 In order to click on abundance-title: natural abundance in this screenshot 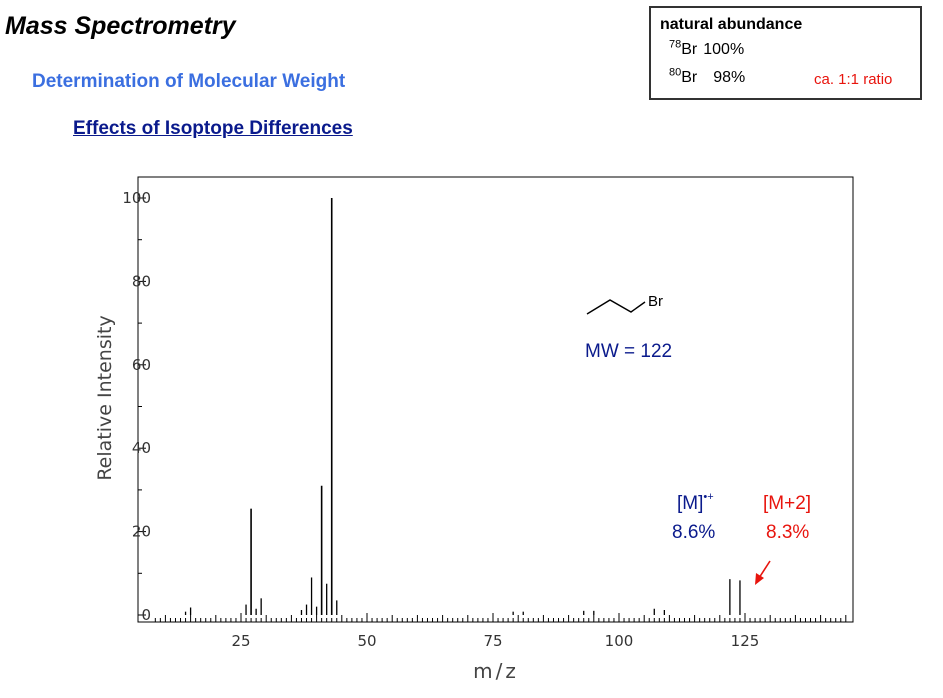, I will do `click(731, 24)`.